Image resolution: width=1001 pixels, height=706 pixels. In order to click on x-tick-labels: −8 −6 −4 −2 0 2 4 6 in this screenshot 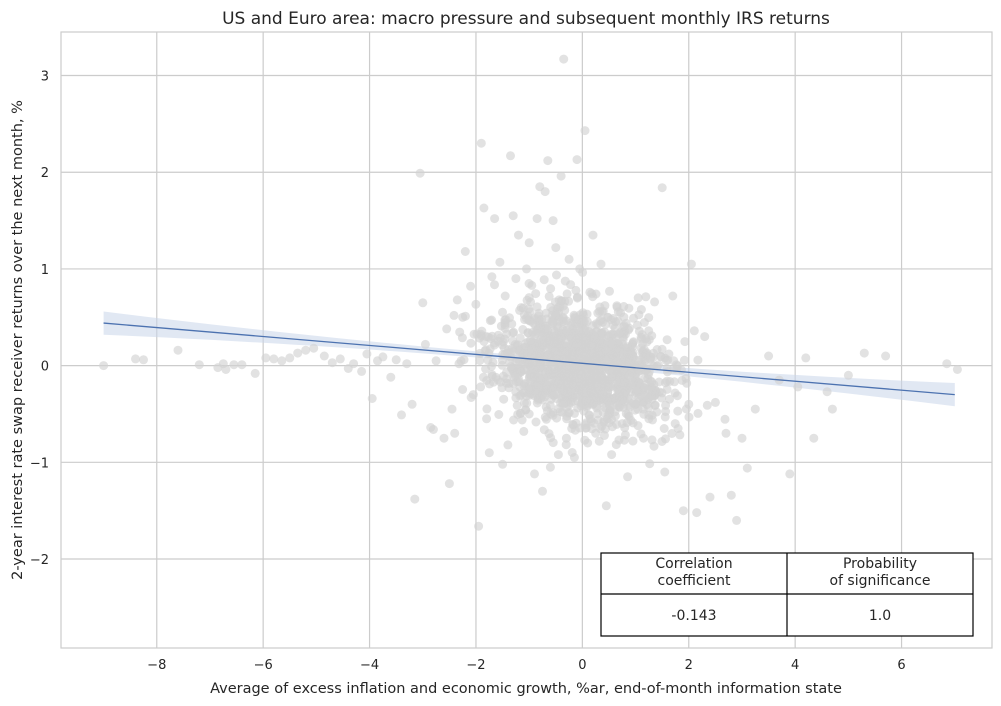, I will do `click(526, 665)`.